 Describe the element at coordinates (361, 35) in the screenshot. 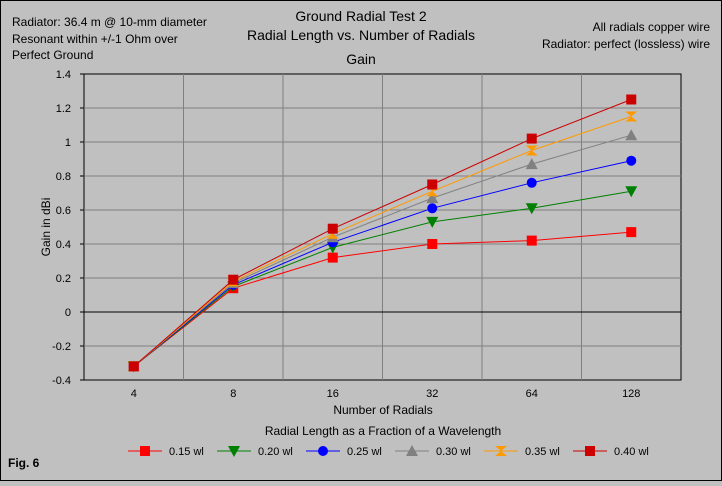

I see `chart-title-line-2: Radial Length vs. Number of Radials` at that location.